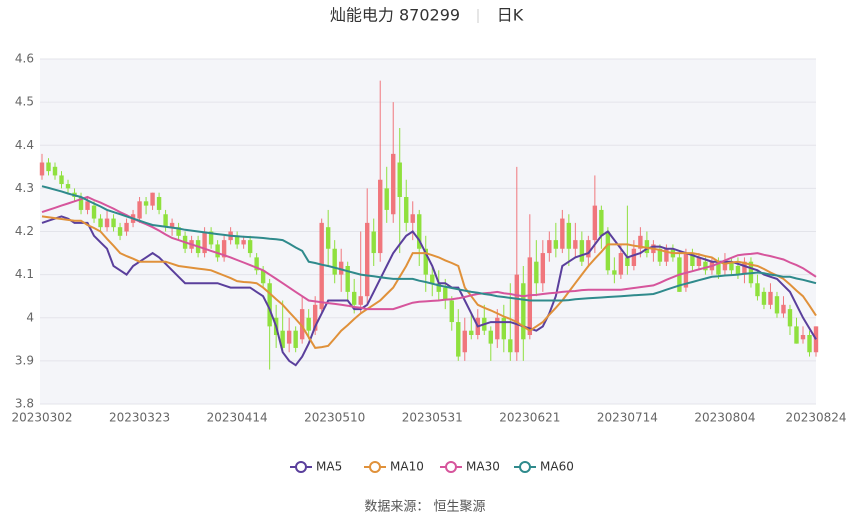  What do you see at coordinates (139, 418) in the screenshot?
I see `x-tick-label: 20230323` at bounding box center [139, 418].